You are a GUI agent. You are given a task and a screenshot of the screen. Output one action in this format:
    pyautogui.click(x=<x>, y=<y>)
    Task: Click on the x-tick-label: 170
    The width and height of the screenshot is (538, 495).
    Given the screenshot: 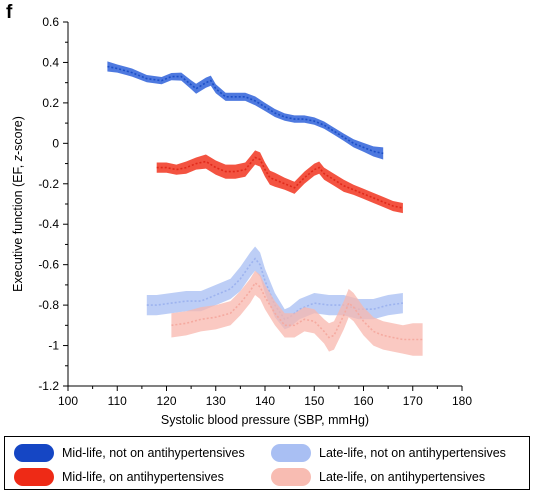 What is the action you would take?
    pyautogui.click(x=413, y=401)
    